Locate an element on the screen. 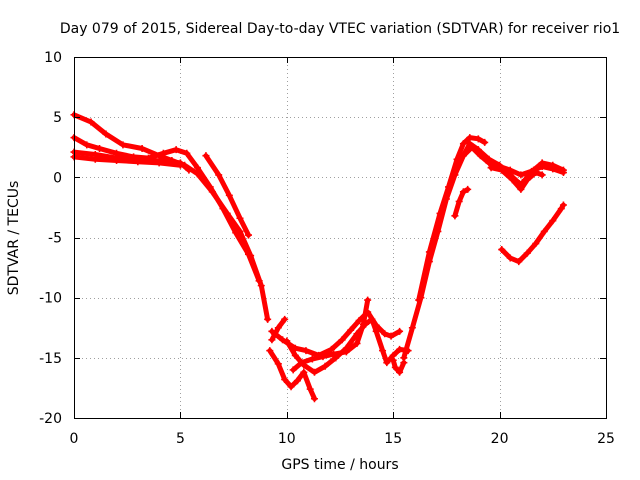 The height and width of the screenshot is (480, 640). y-tick-label: 5 is located at coordinates (57, 118).